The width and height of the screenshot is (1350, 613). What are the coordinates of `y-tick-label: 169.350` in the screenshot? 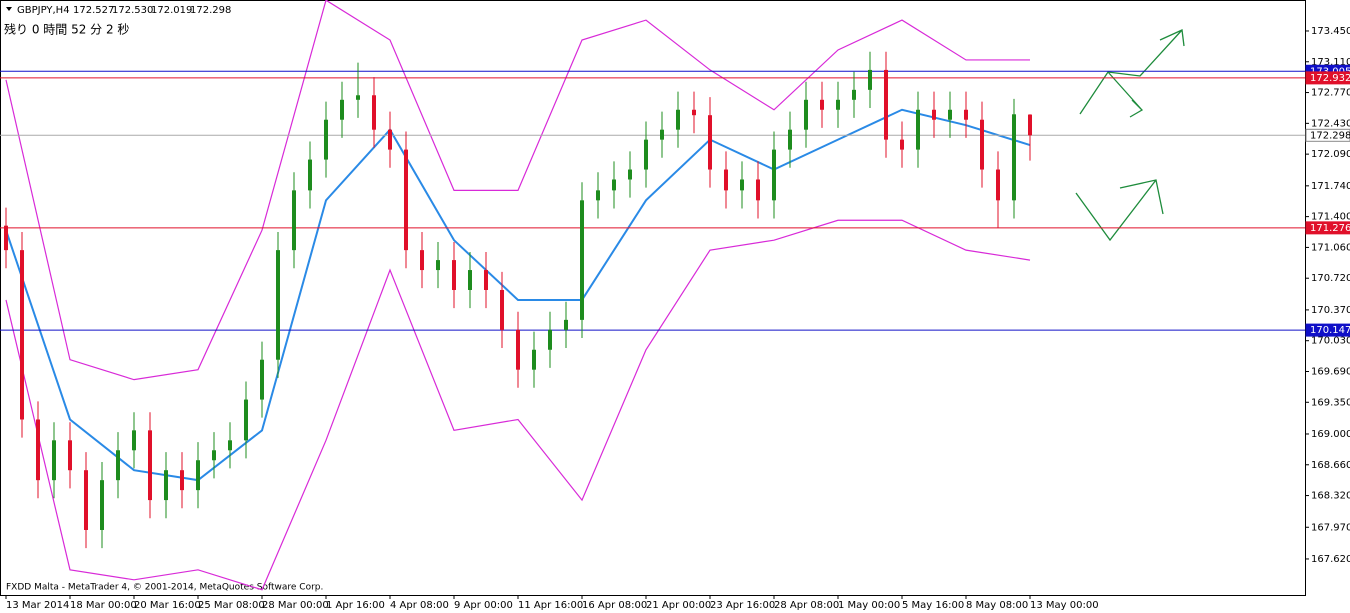 It's located at (1330, 402).